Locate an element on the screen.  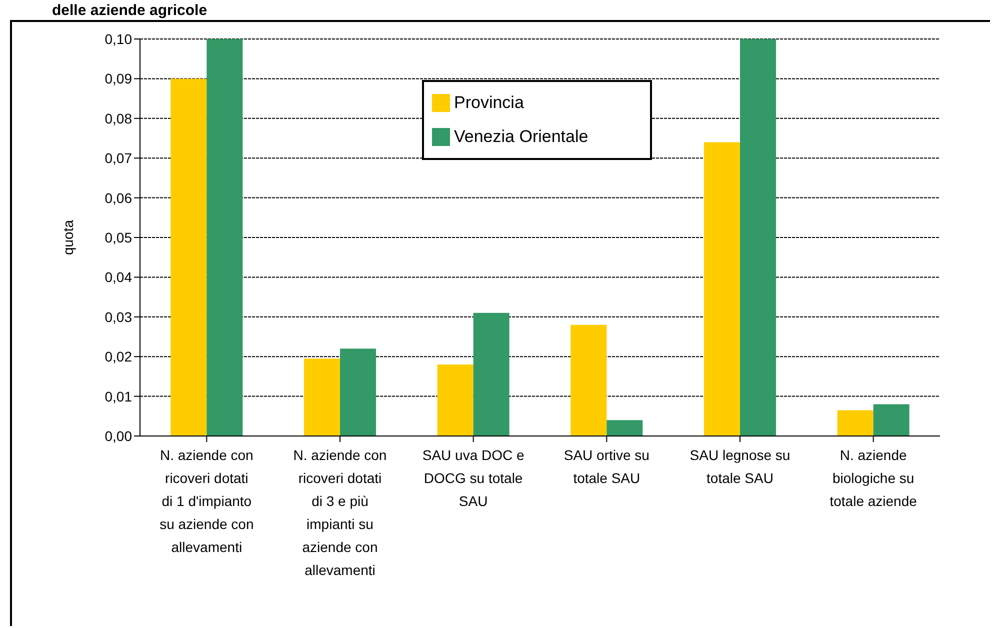
x-tick-label: N. aziende biologiche su totale aziende is located at coordinates (874, 478).